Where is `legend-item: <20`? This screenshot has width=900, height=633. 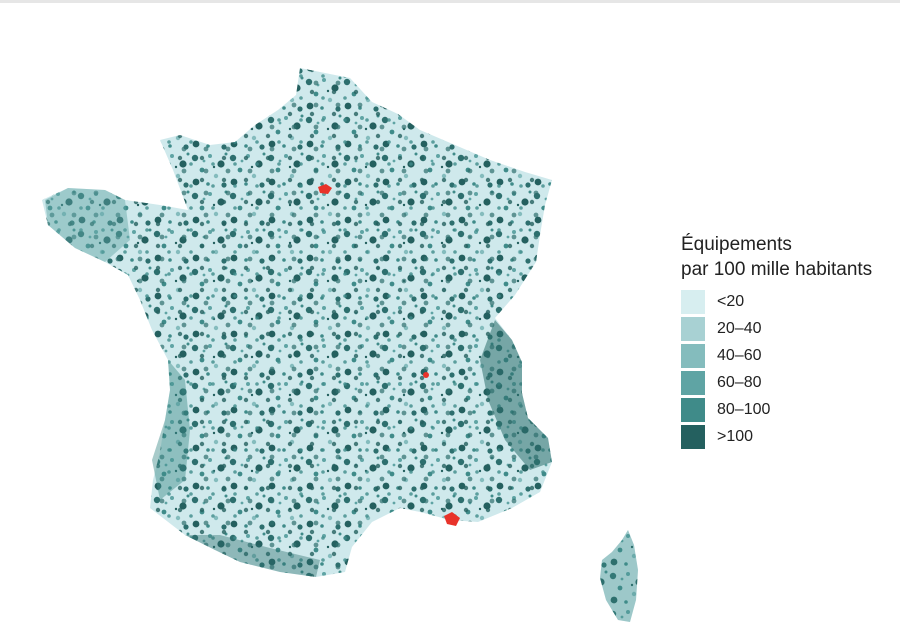
legend-item: <20 is located at coordinates (790, 301).